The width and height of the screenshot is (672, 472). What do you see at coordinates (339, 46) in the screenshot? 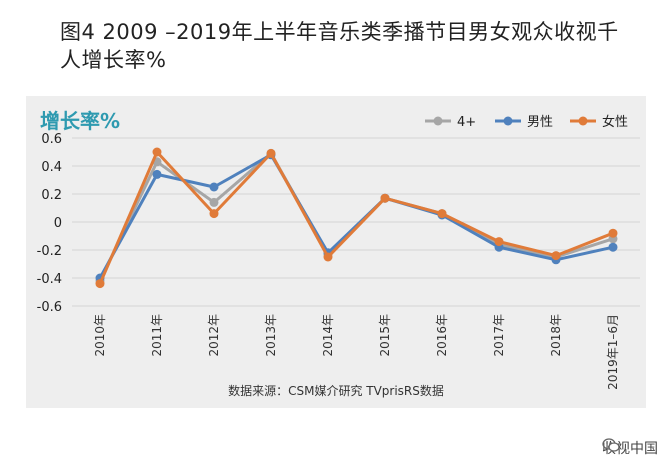
I see `chart-title: 图4 2009 –2019年上半年音乐类季播节目男女观众收视千人增长率%` at bounding box center [339, 46].